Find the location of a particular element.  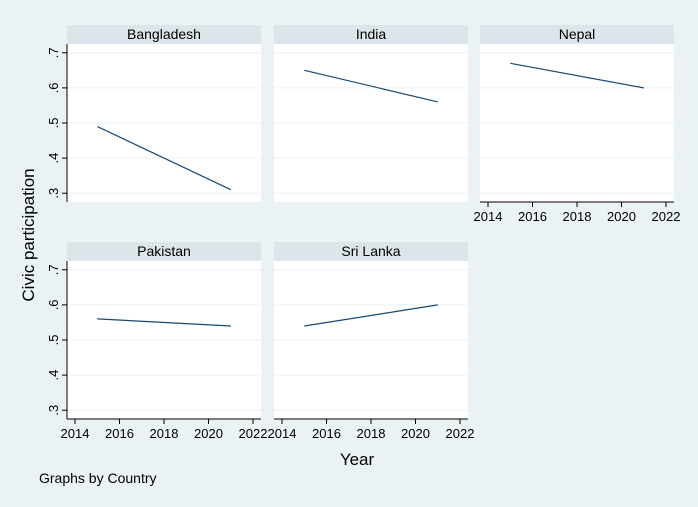

panel-title: India is located at coordinates (371, 34).